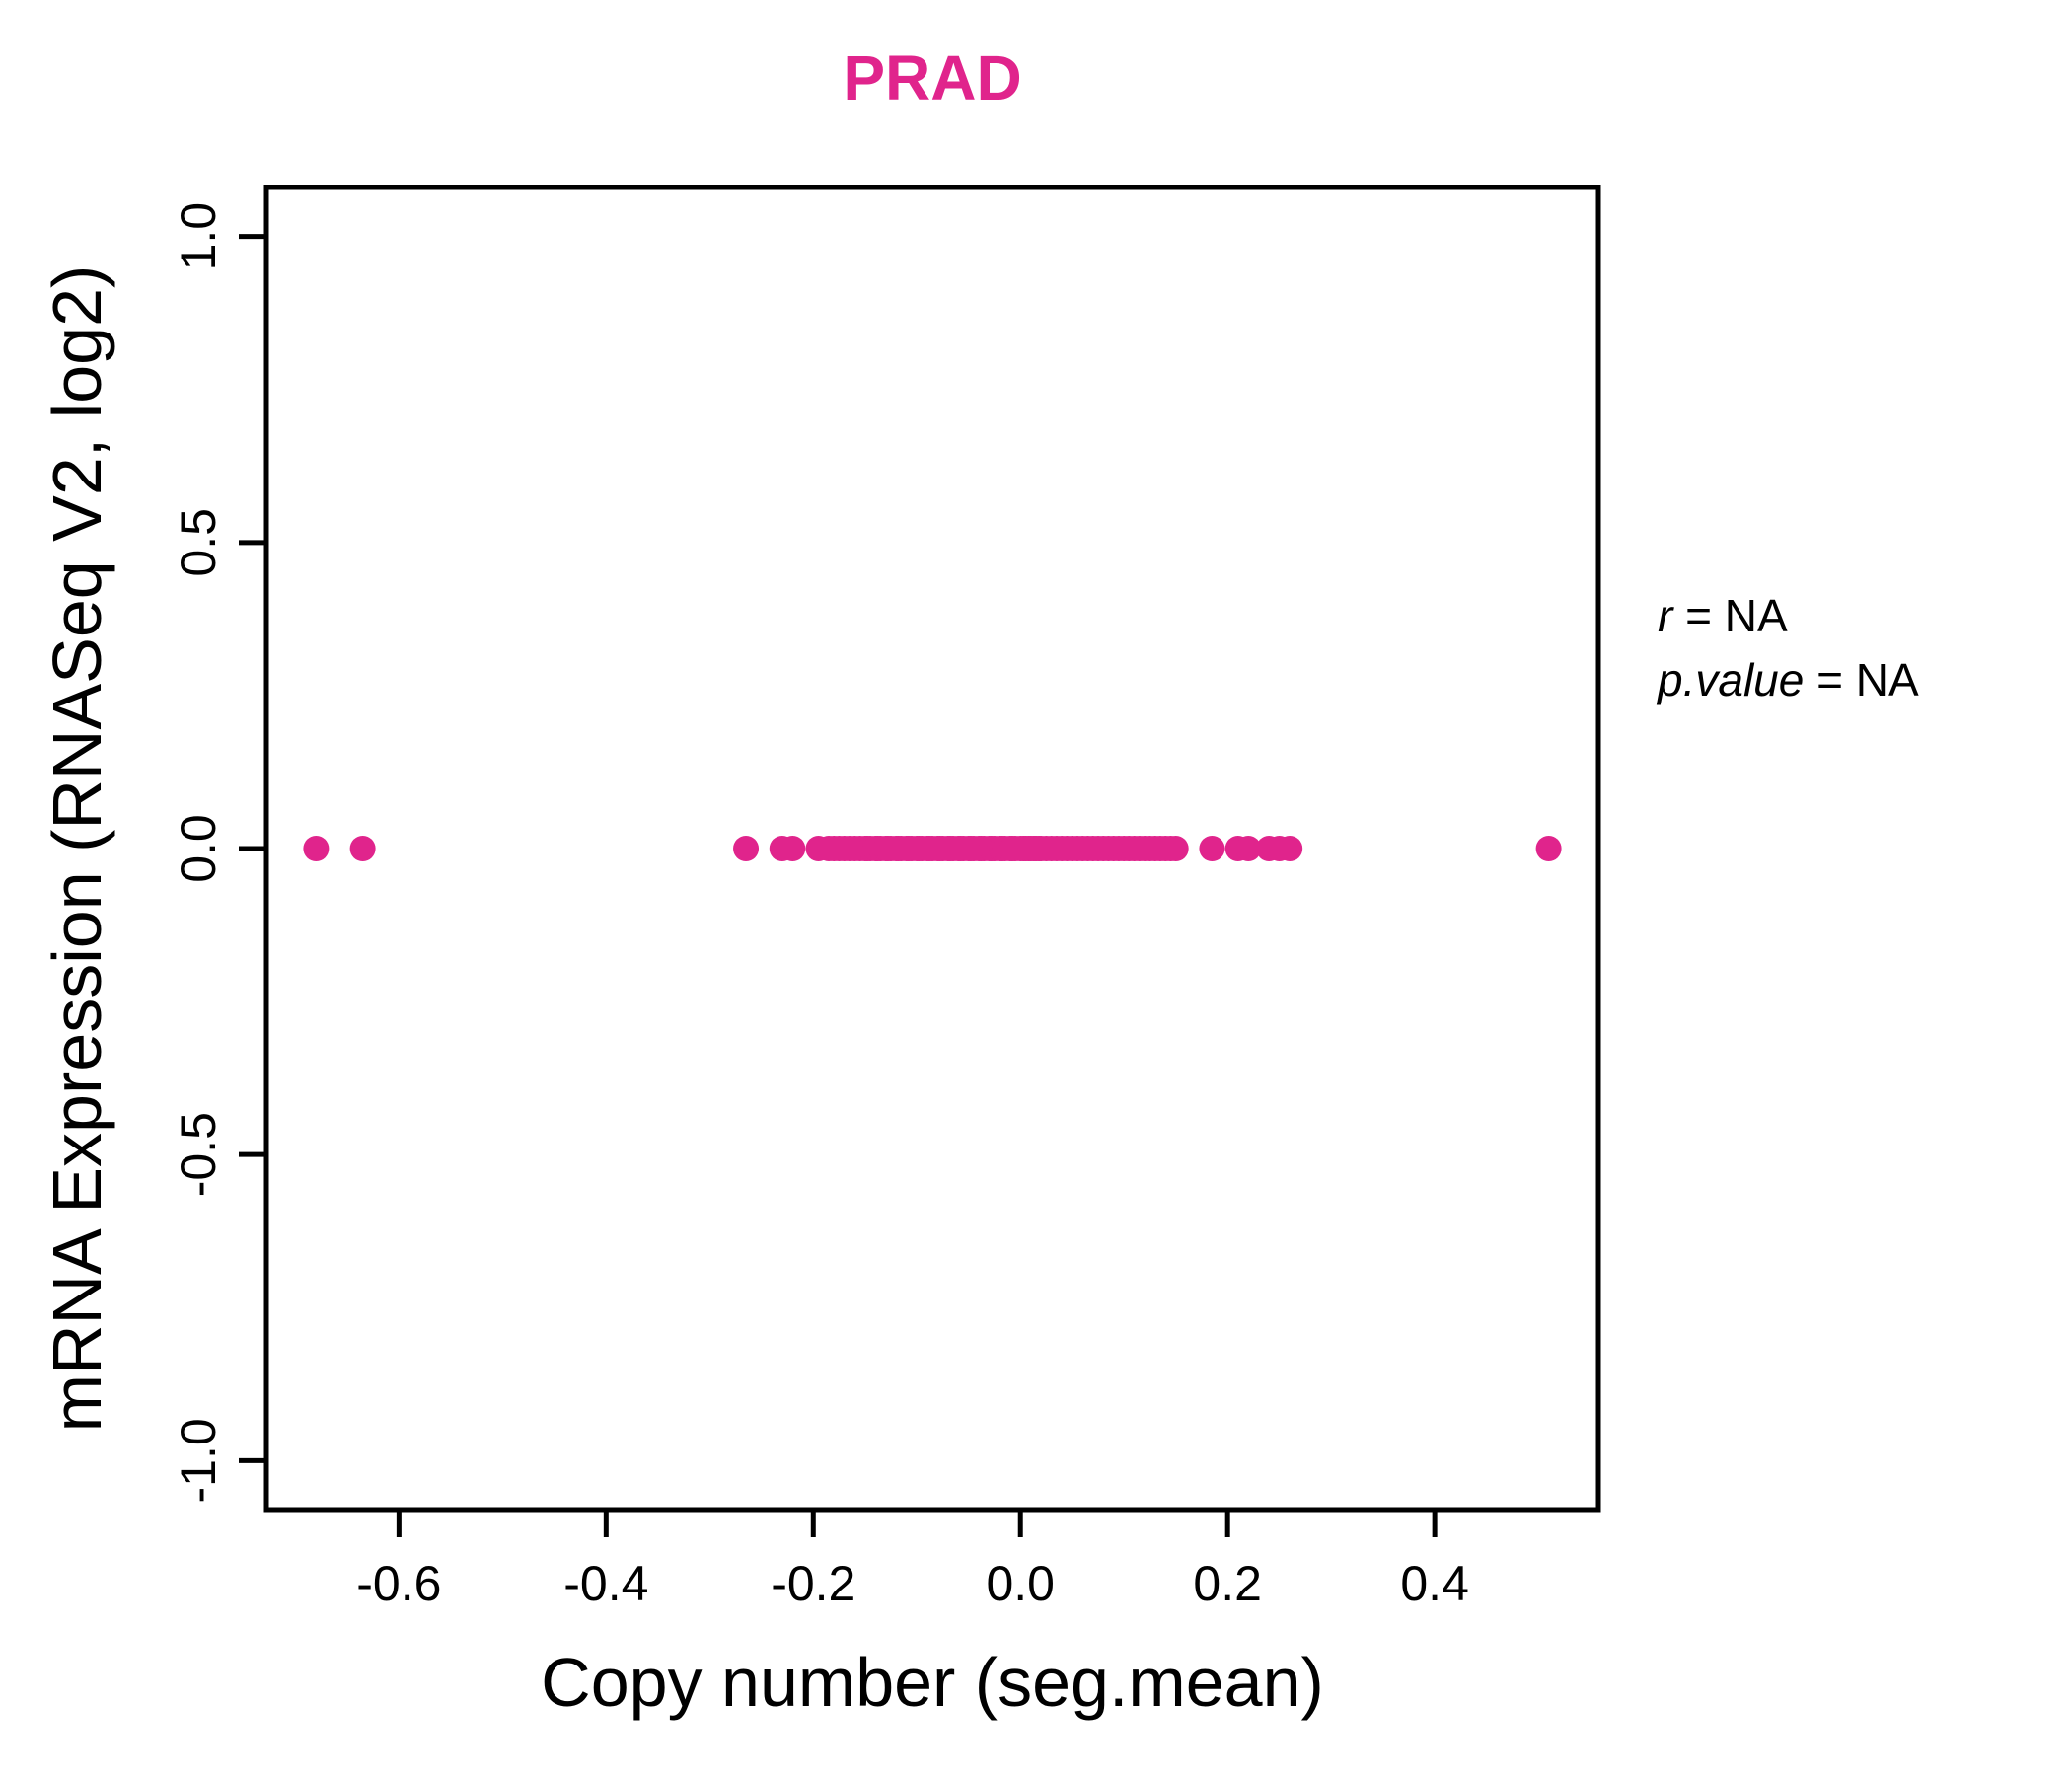  Describe the element at coordinates (933, 78) in the screenshot. I see `chart-title: PRAD` at that location.